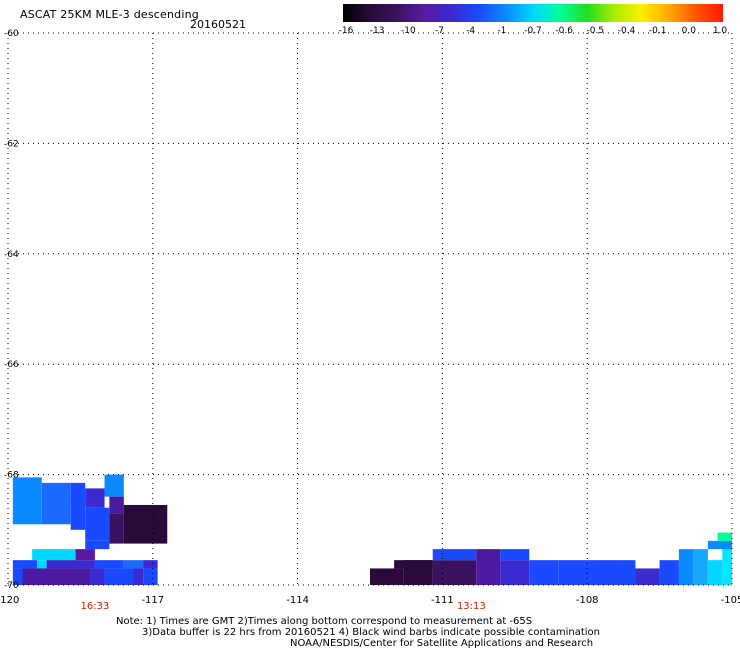 The width and height of the screenshot is (740, 650). What do you see at coordinates (11, 34) in the screenshot?
I see `y-tick-label: -60` at bounding box center [11, 34].